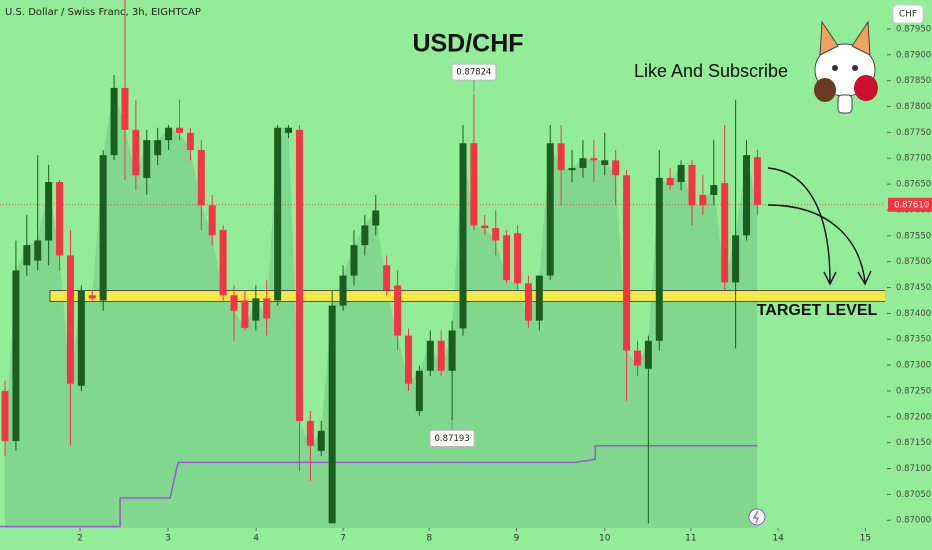 The height and width of the screenshot is (550, 932). I want to click on y-tick-label: 0.87000, so click(913, 521).